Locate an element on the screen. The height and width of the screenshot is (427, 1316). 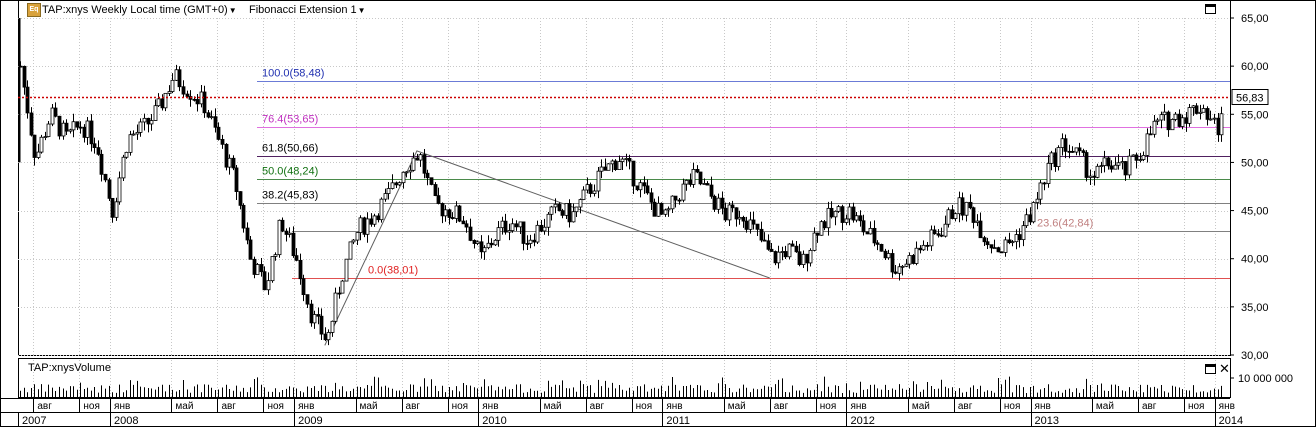
close-volume-icon: ✕ is located at coordinates (1224, 368).